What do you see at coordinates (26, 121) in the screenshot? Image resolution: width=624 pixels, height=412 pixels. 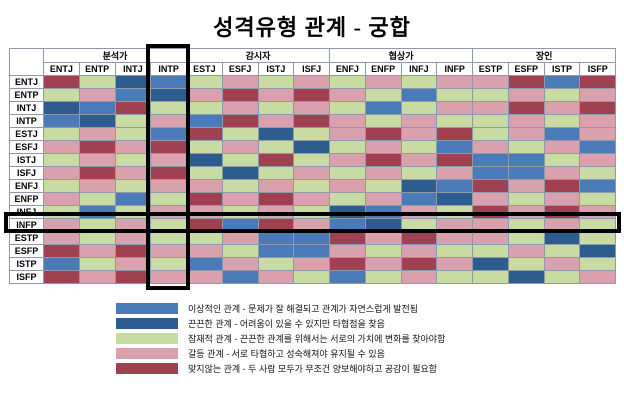 I see `row-header-intp: INTP` at bounding box center [26, 121].